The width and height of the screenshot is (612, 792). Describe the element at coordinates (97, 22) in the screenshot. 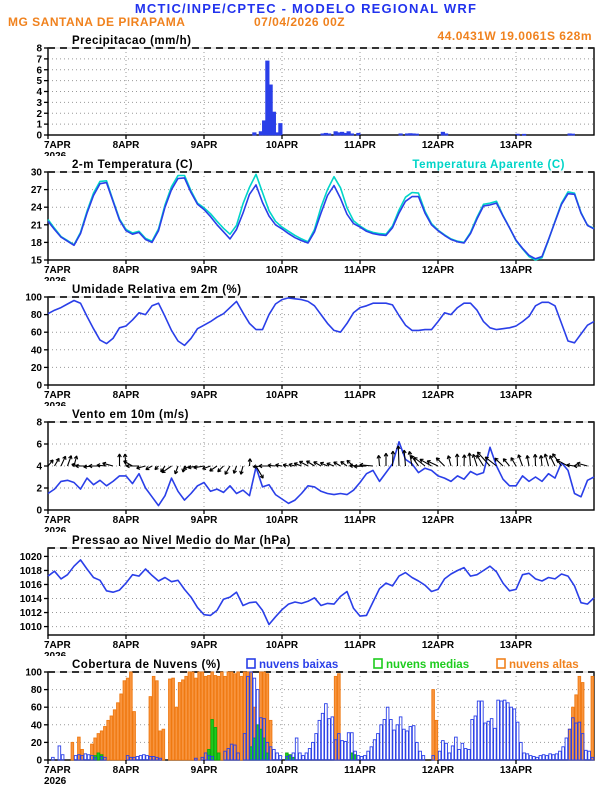

I see `station-name: MG SANTANA DE PIRAPAMA` at that location.